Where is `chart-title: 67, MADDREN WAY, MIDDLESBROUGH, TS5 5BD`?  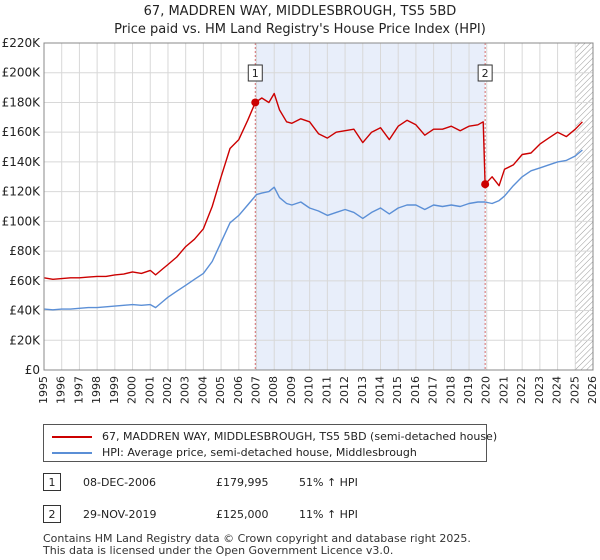
chart-title: 67, MADDREN WAY, MIDDLESBROUGH, TS5 5BD is located at coordinates (300, 11).